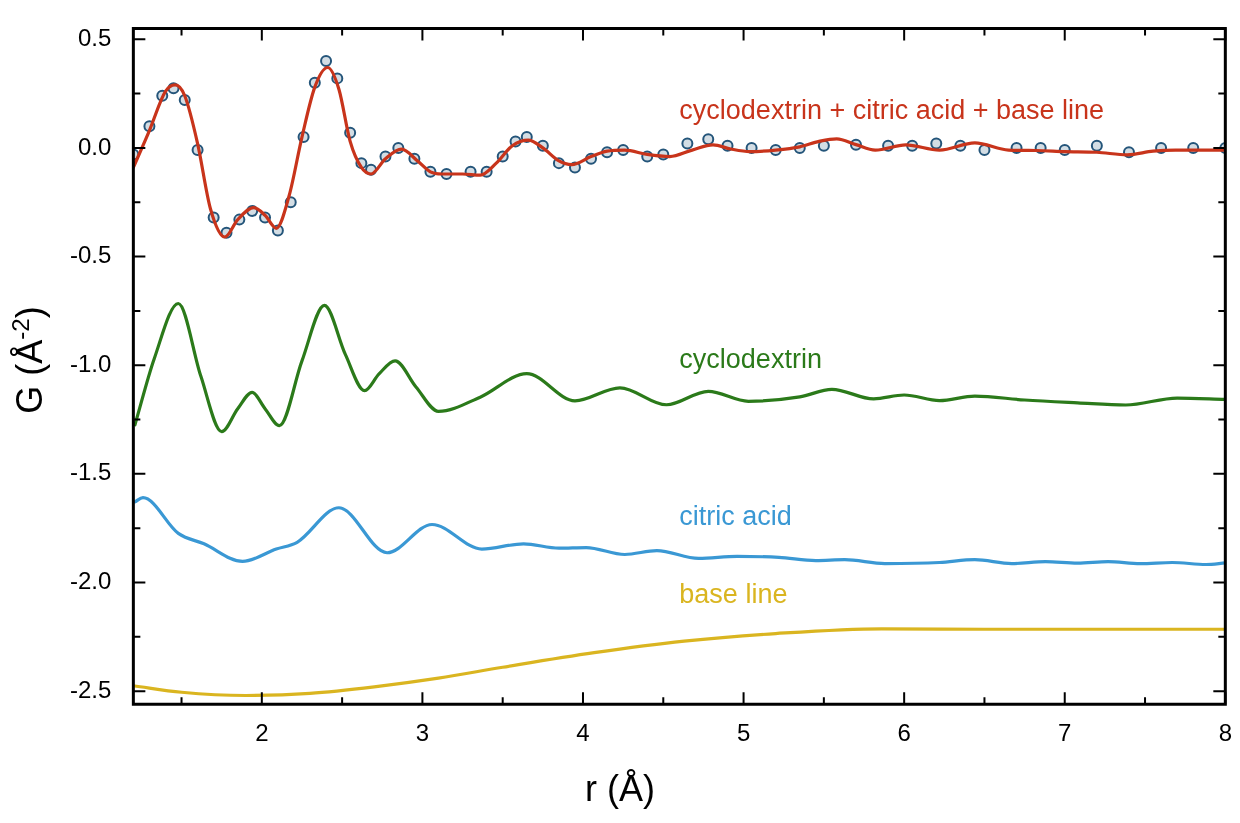 The width and height of the screenshot is (1240, 823). Describe the element at coordinates (733, 593) in the screenshot. I see `series-label: base line` at that location.